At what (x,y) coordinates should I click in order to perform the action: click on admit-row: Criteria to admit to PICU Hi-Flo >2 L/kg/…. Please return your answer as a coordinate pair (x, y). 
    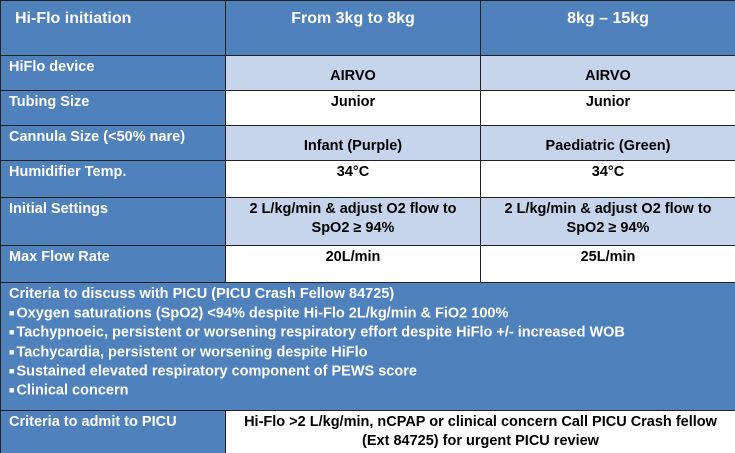
    Looking at the image, I should click on (367, 431).